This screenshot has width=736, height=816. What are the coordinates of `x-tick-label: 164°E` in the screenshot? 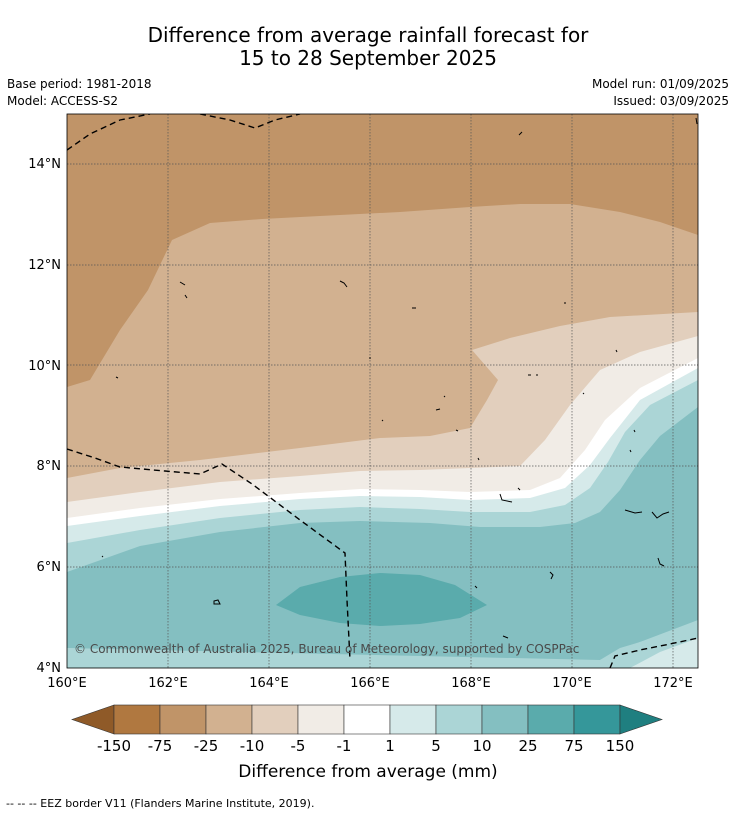 It's located at (269, 683).